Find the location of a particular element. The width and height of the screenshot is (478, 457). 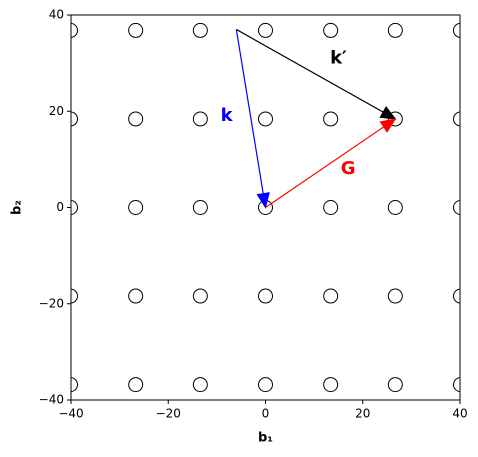

x-tick-label: −20 is located at coordinates (168, 414).